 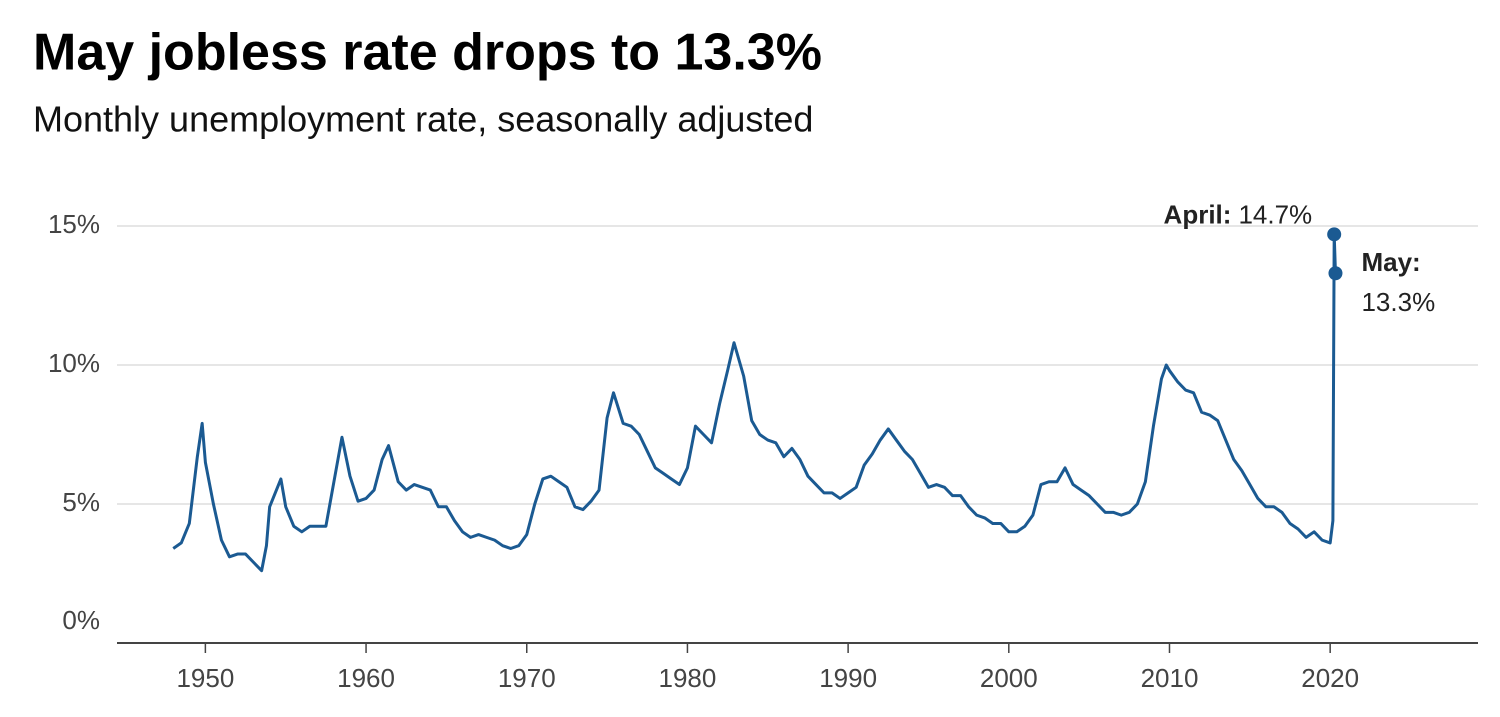 What do you see at coordinates (688, 678) in the screenshot?
I see `x-tick-label: 1980` at bounding box center [688, 678].